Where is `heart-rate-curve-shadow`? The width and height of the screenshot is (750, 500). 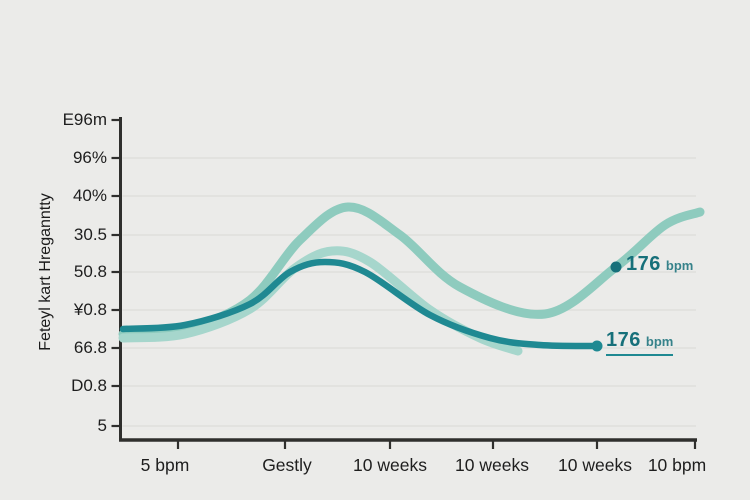 heart-rate-curve-shadow is located at coordinates (320, 301).